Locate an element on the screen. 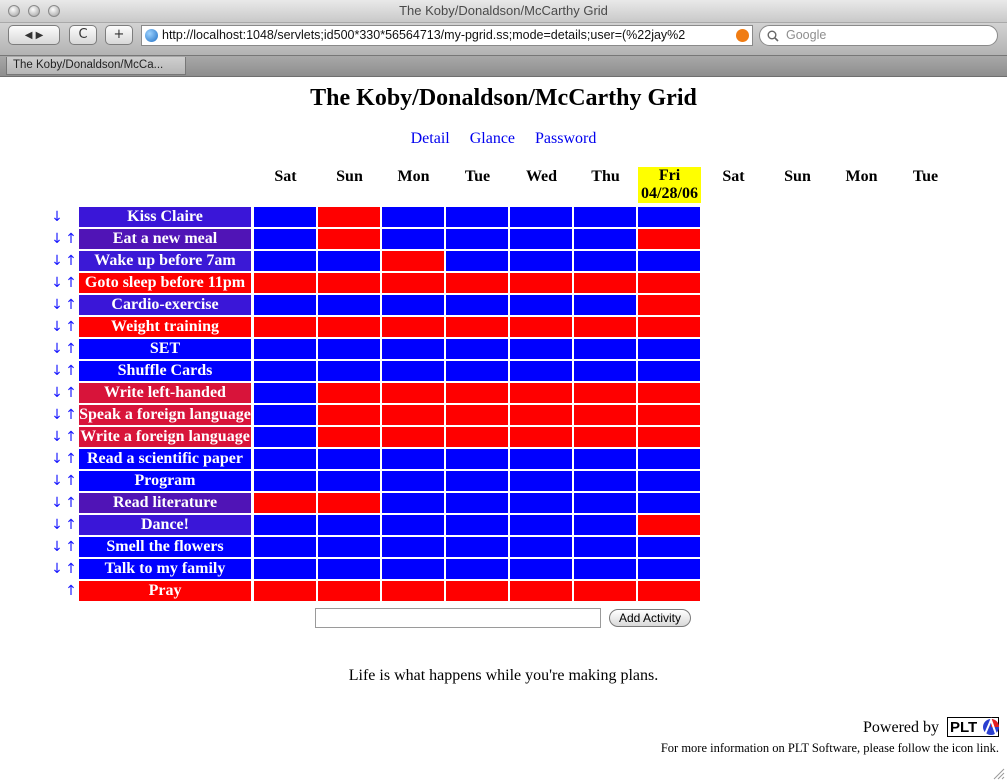  activity-label: Write left-handed is located at coordinates (165, 393).